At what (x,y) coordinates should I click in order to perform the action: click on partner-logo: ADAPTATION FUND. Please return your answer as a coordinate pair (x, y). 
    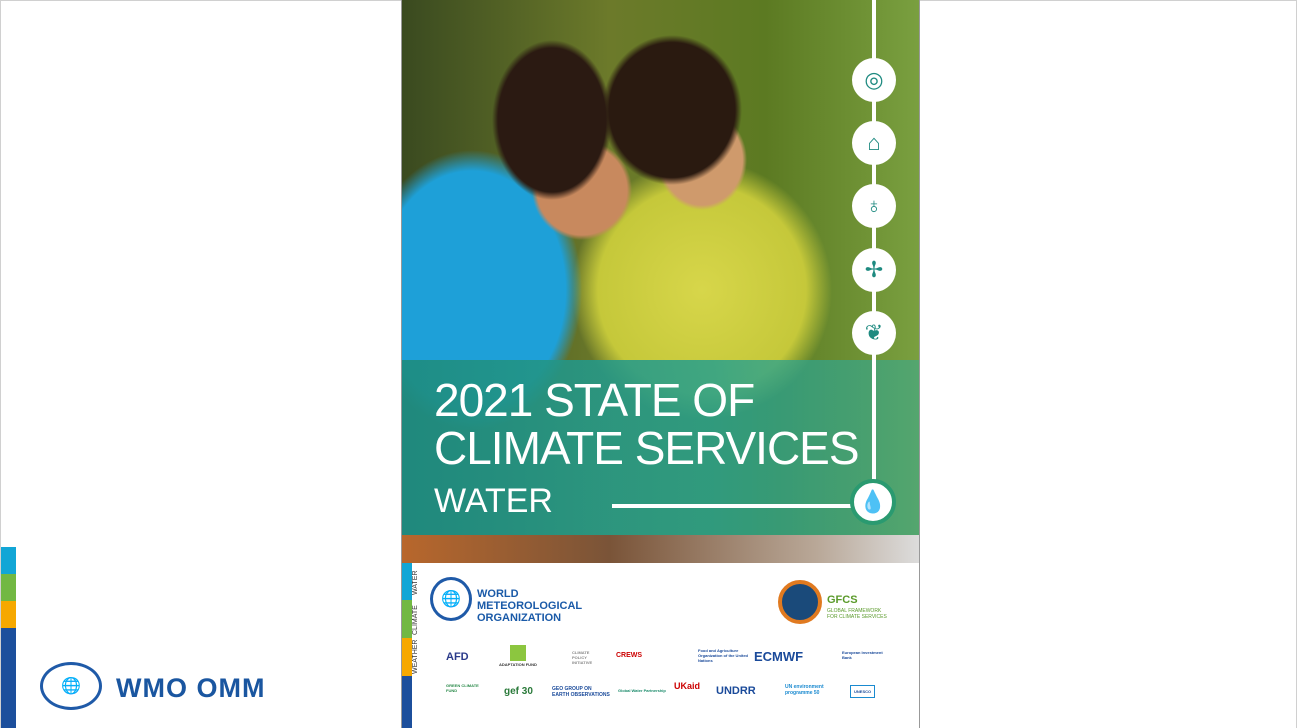
    Looking at the image, I should click on (518, 664).